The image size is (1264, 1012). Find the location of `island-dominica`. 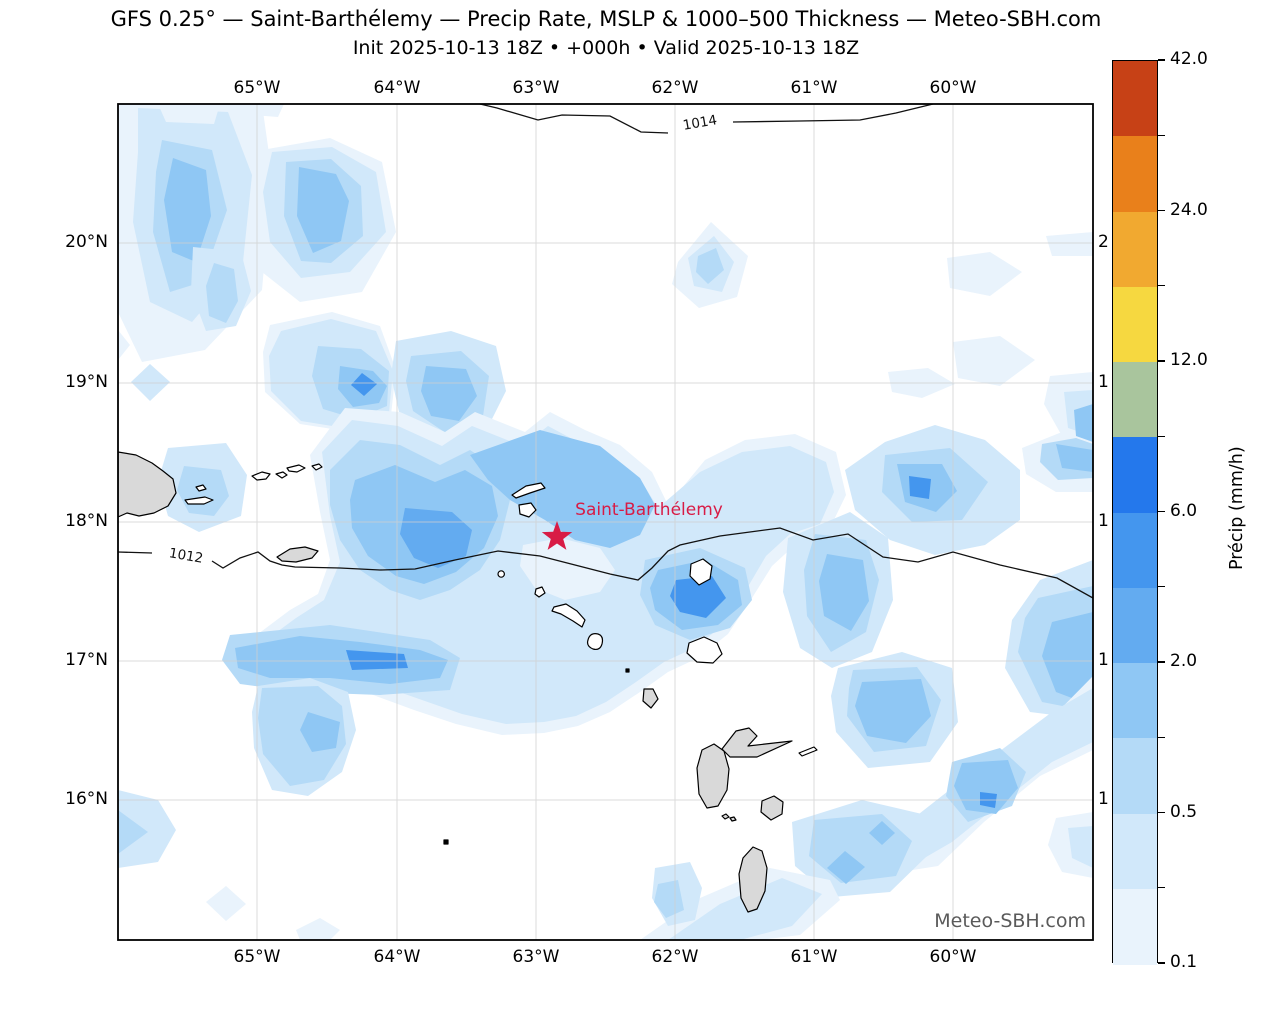

island-dominica is located at coordinates (753, 879).